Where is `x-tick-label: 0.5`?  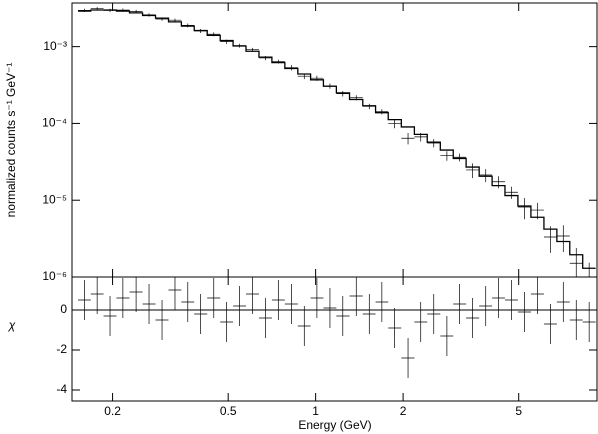 x-tick-label: 0.5 is located at coordinates (228, 411).